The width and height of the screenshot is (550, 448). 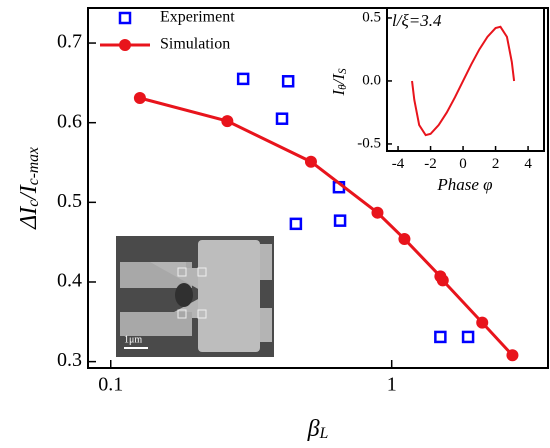 I want to click on y-tick-label: 0.4, so click(x=69, y=281).